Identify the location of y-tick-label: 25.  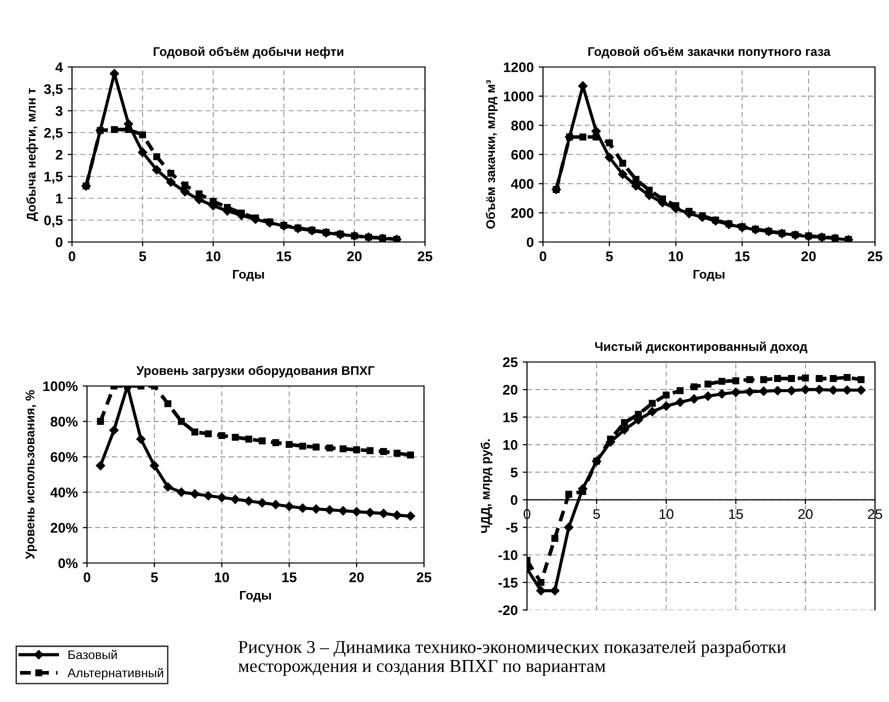
(510, 362).